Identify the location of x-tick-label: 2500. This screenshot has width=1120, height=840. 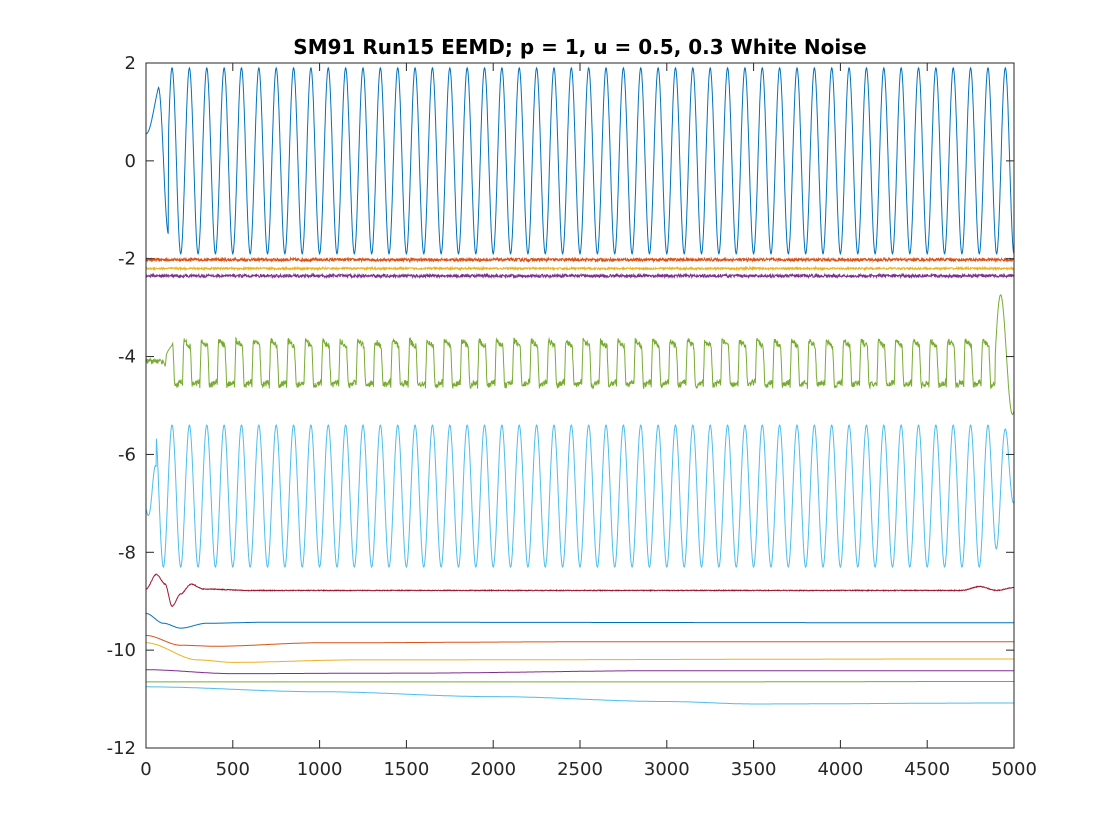
(580, 769).